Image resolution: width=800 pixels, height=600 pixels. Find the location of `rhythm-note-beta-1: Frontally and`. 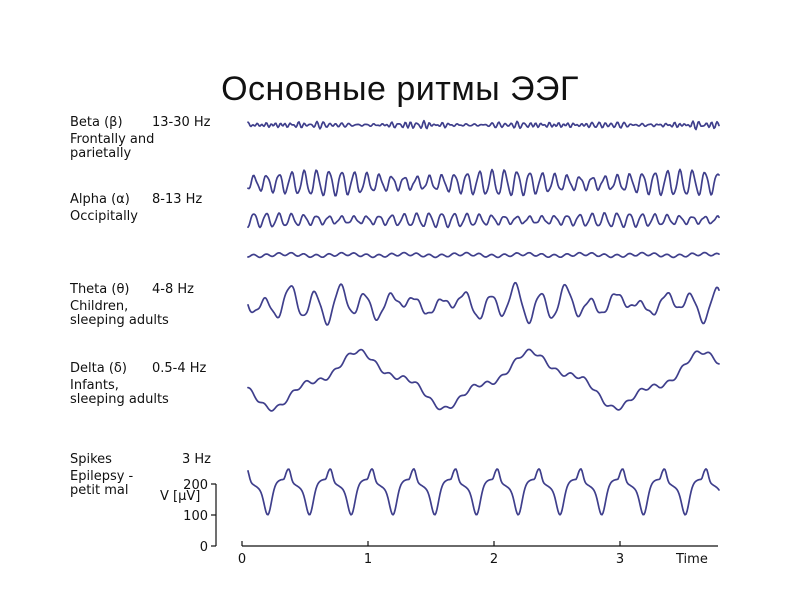

rhythm-note-beta-1: Frontally and is located at coordinates (112, 139).